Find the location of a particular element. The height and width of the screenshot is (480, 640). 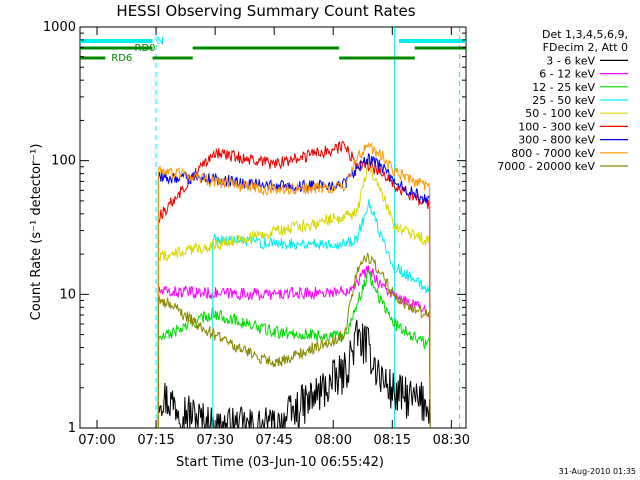

legend-label-6: 100 - 300 keV is located at coordinates (556, 126).